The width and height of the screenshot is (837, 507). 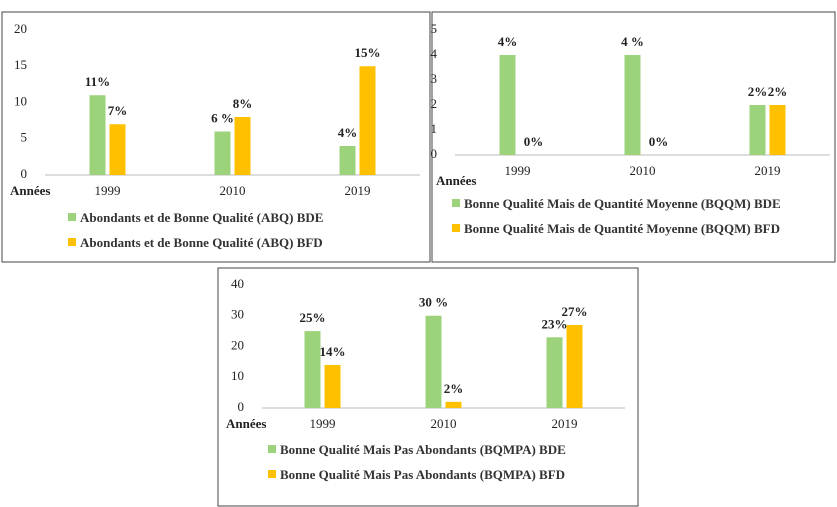 I want to click on legend-label: Abondants et de Bonne Qualité (ABQ) BDE, so click(x=202, y=217).